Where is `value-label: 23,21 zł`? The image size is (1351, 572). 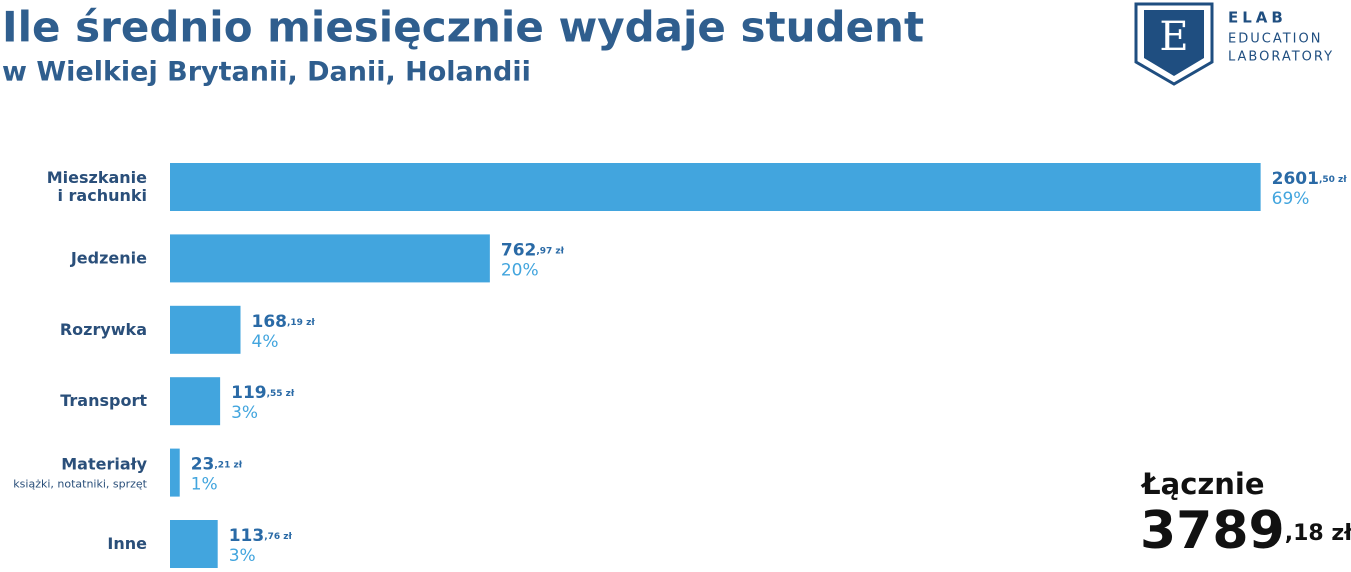
value-label: 23,21 zł is located at coordinates (217, 465).